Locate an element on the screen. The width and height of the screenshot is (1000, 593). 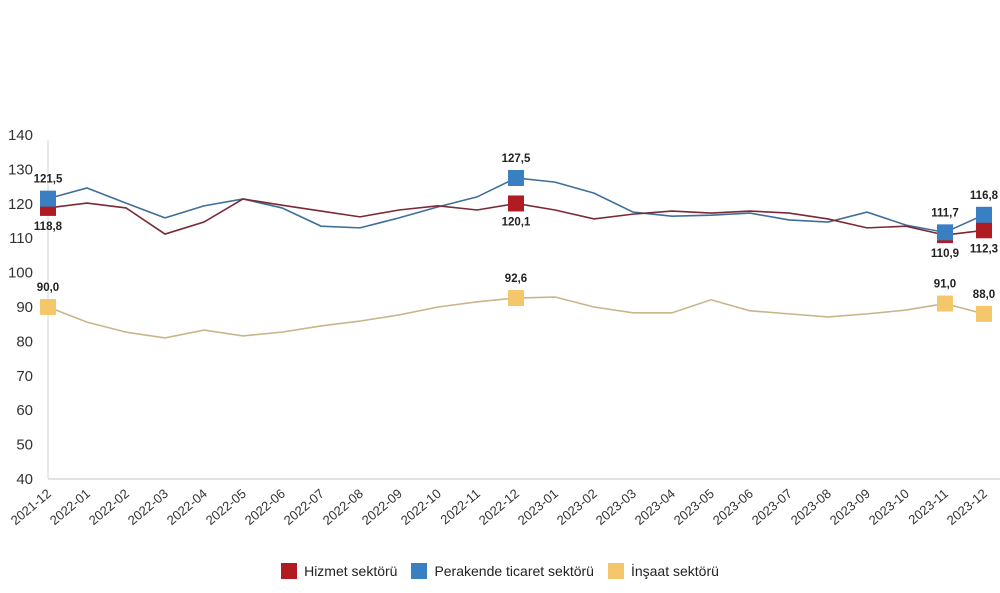
x-tick-label: 2021-12 is located at coordinates (31, 507).